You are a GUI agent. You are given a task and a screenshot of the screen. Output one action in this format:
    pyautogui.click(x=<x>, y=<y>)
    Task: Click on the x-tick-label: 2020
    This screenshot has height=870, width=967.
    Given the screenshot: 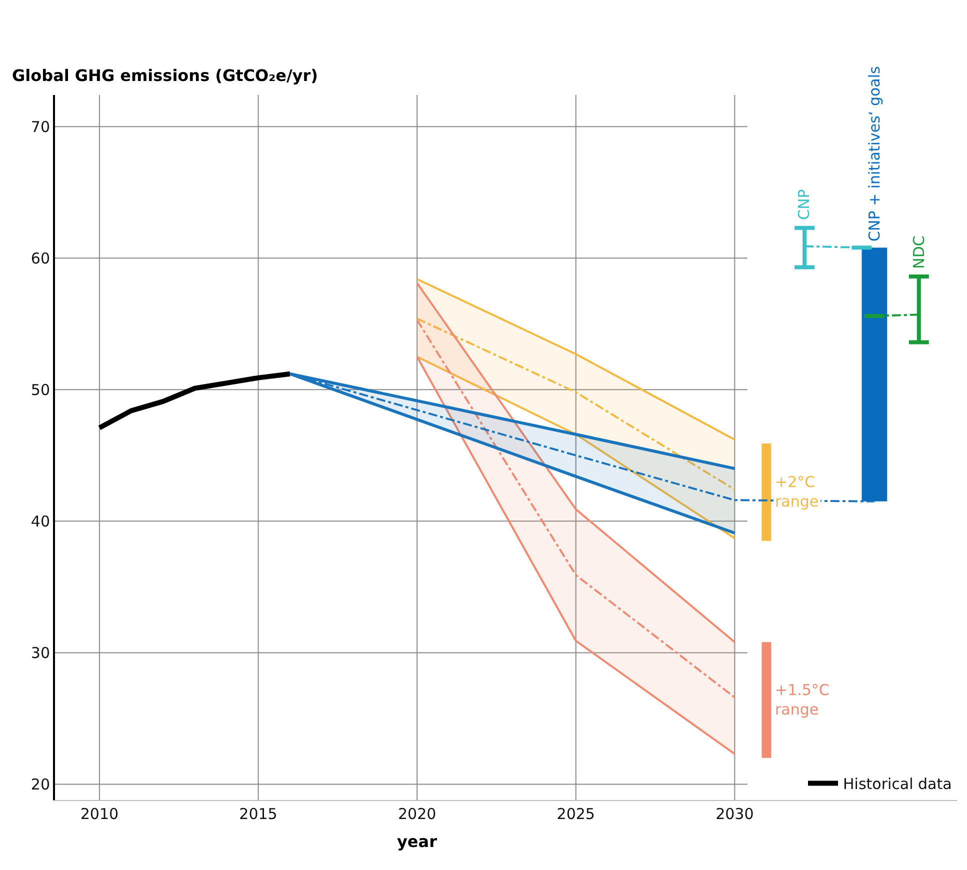 What is the action you would take?
    pyautogui.click(x=417, y=814)
    